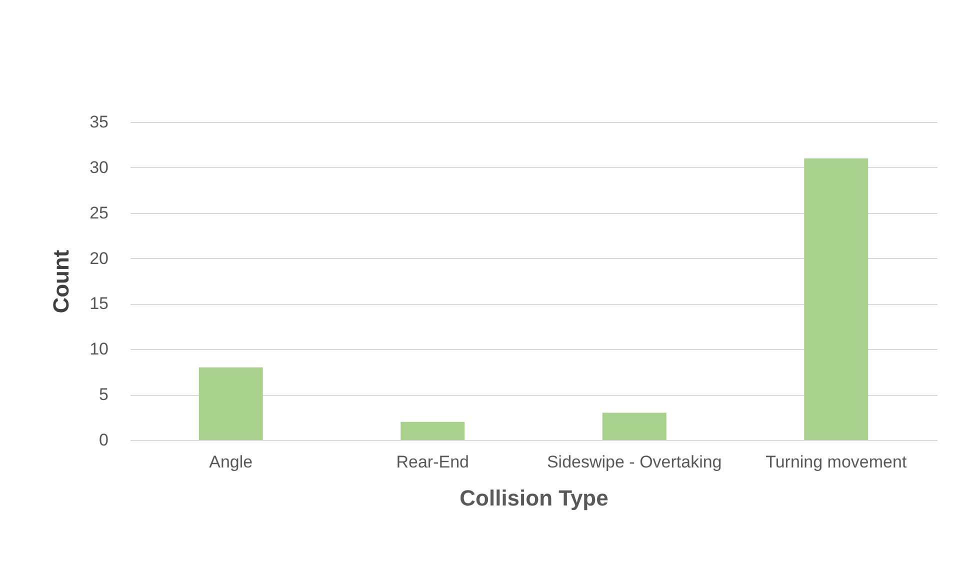  I want to click on y-tick-label: 15, so click(99, 304).